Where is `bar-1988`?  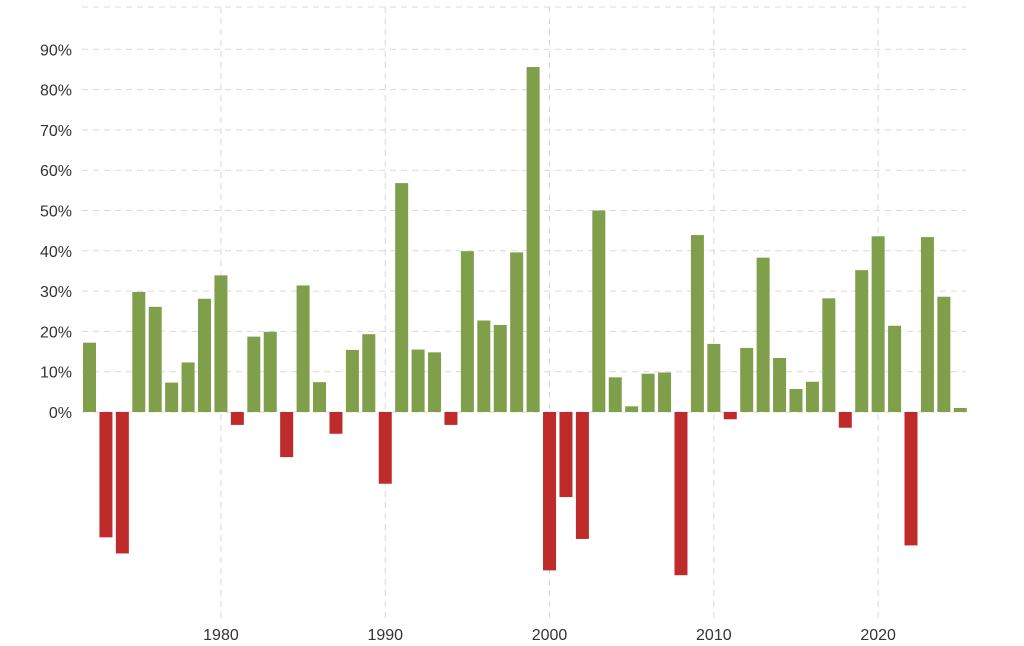 bar-1988 is located at coordinates (352, 380).